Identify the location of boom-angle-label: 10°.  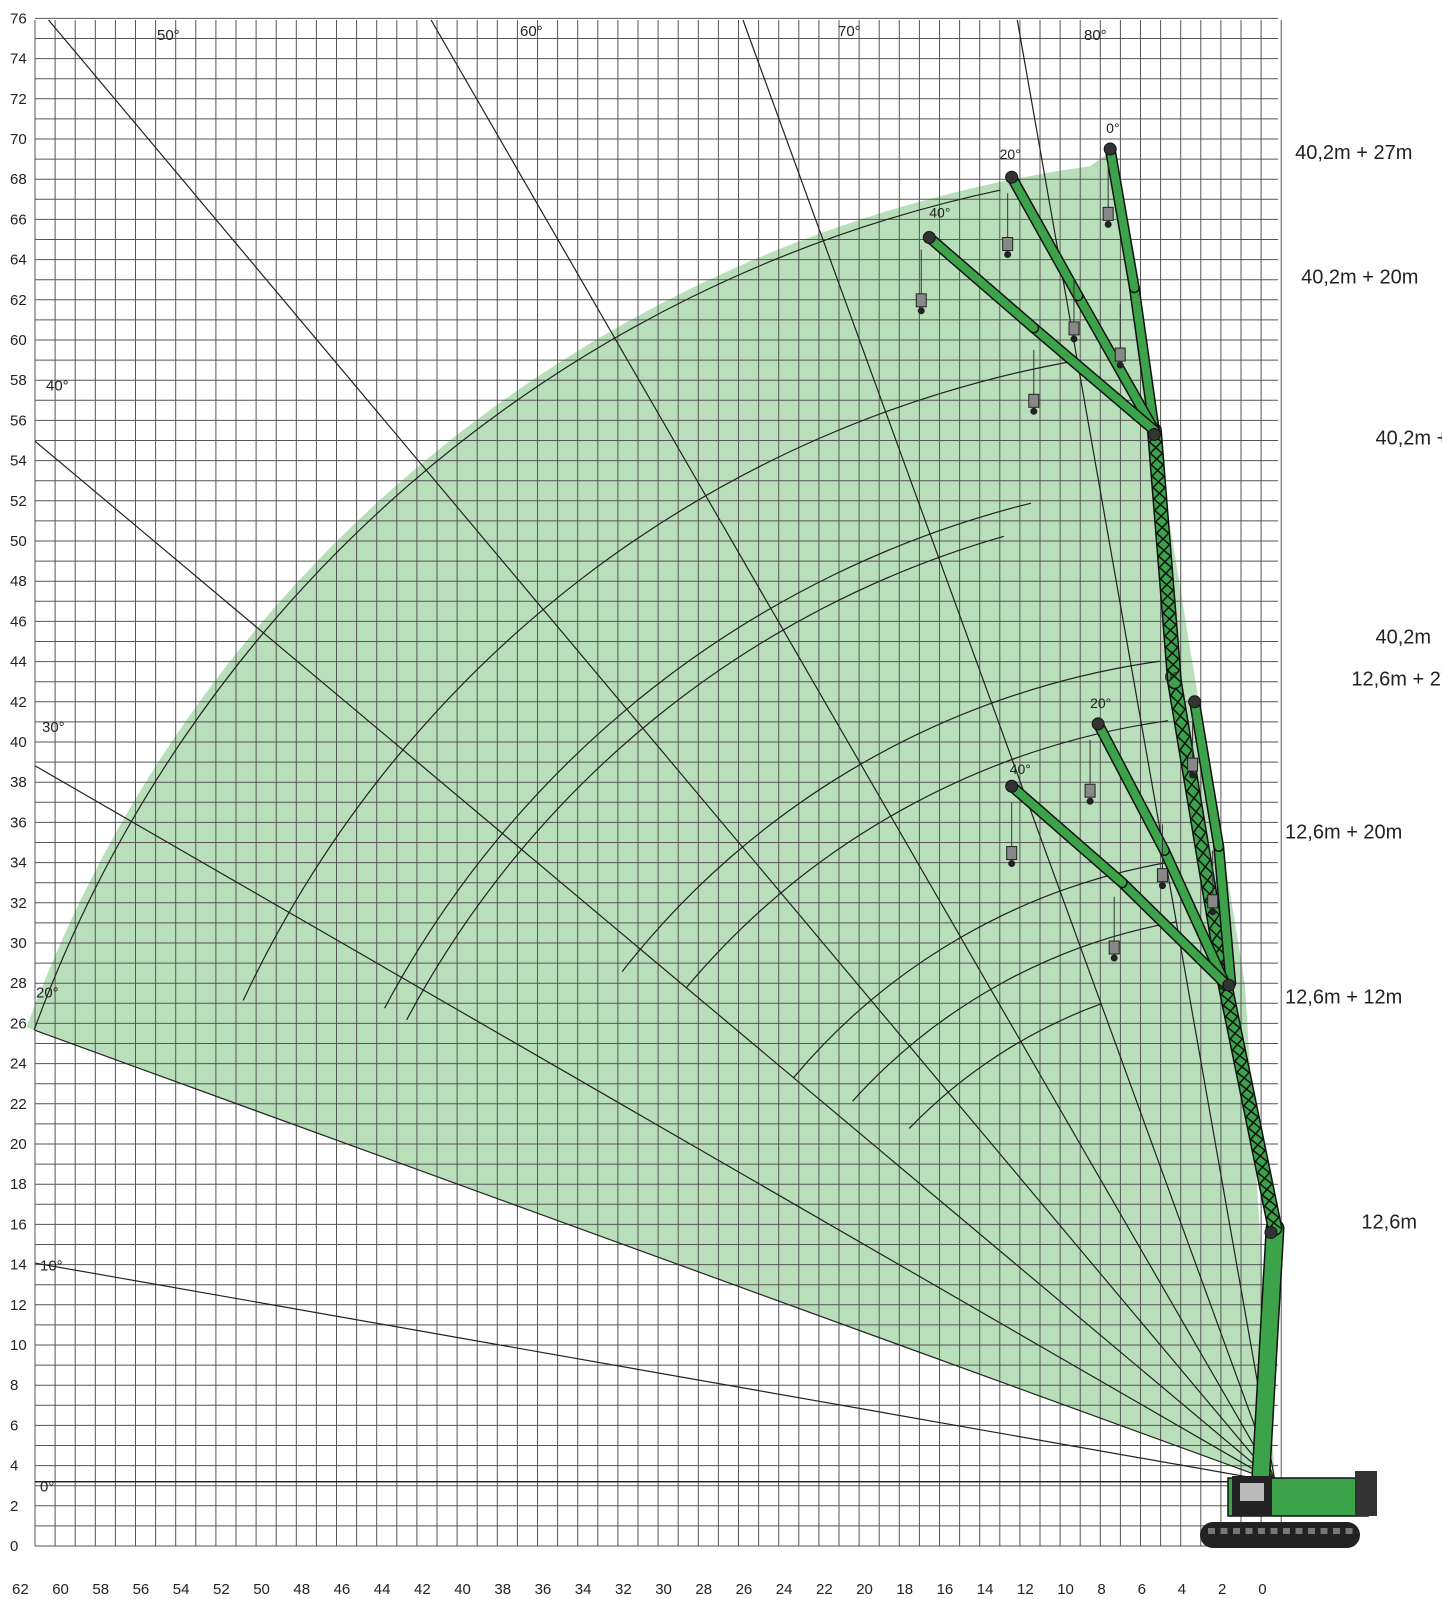
(51, 1266).